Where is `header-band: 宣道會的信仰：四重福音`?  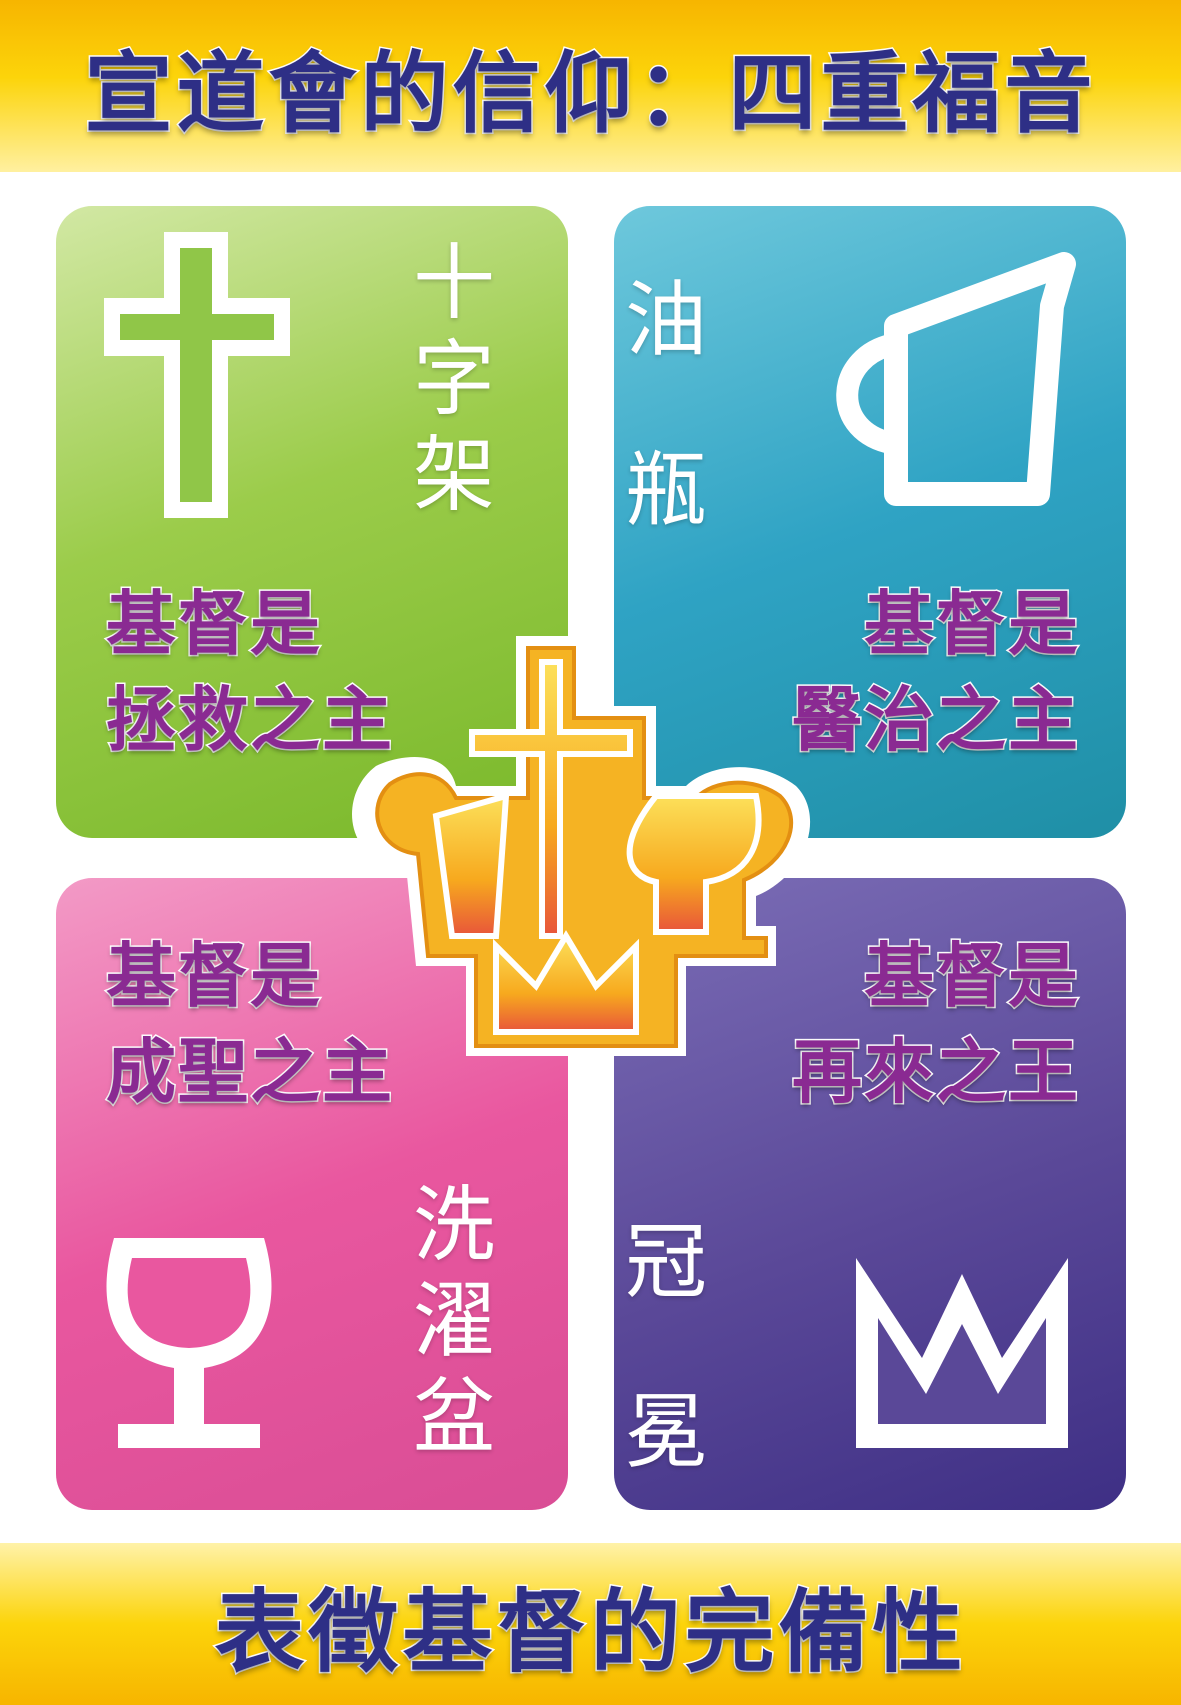
header-band: 宣道會的信仰：四重福音 is located at coordinates (590, 86).